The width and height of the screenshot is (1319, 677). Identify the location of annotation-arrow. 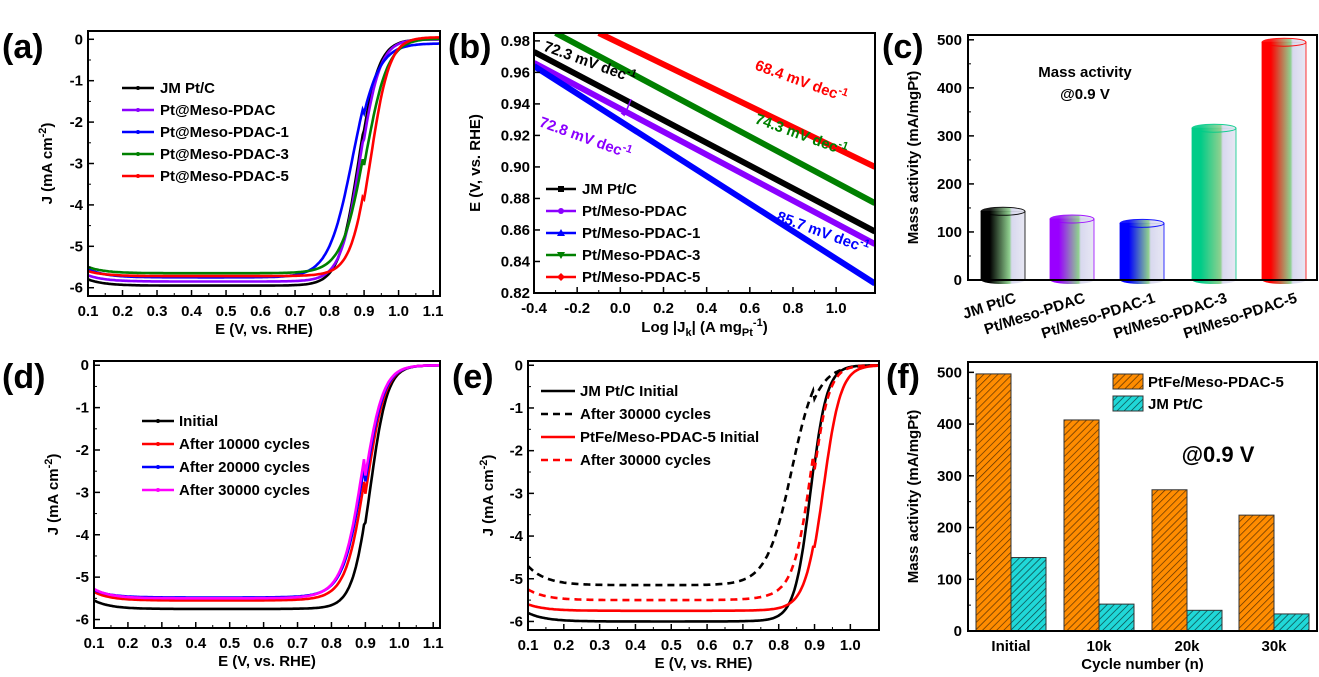
(627, 107).